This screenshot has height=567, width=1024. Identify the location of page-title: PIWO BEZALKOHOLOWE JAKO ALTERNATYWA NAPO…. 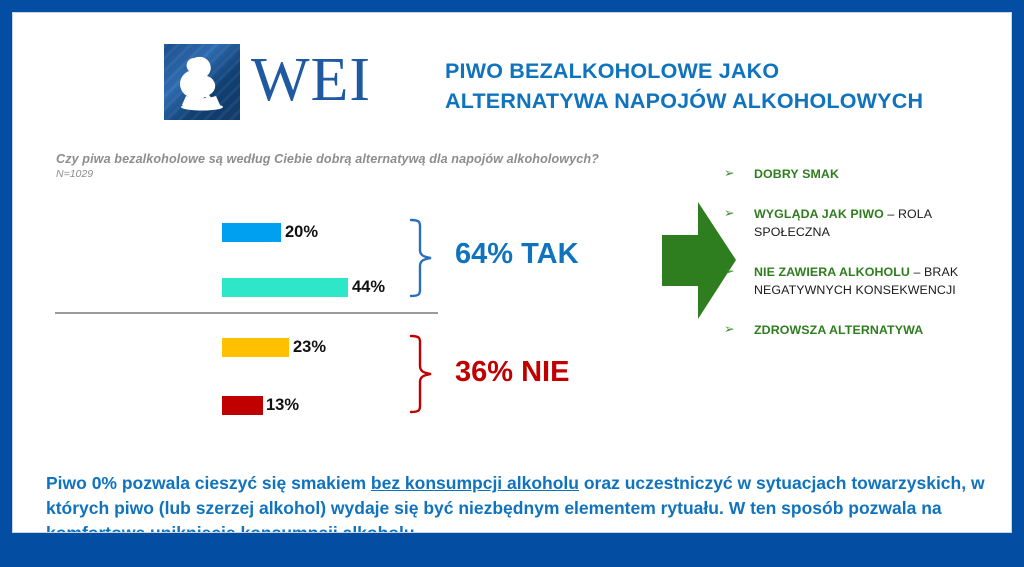
(728, 86).